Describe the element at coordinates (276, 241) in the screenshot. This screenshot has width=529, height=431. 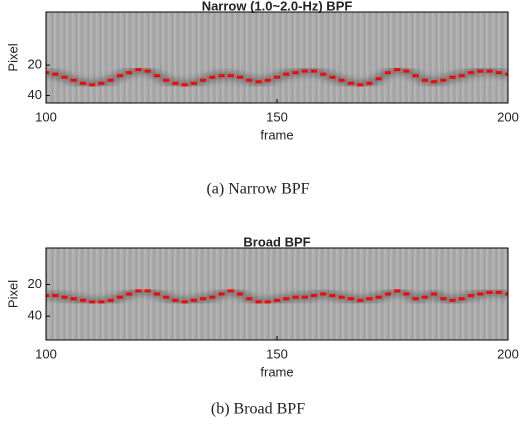
I see `chart-title: Broad BPF` at that location.